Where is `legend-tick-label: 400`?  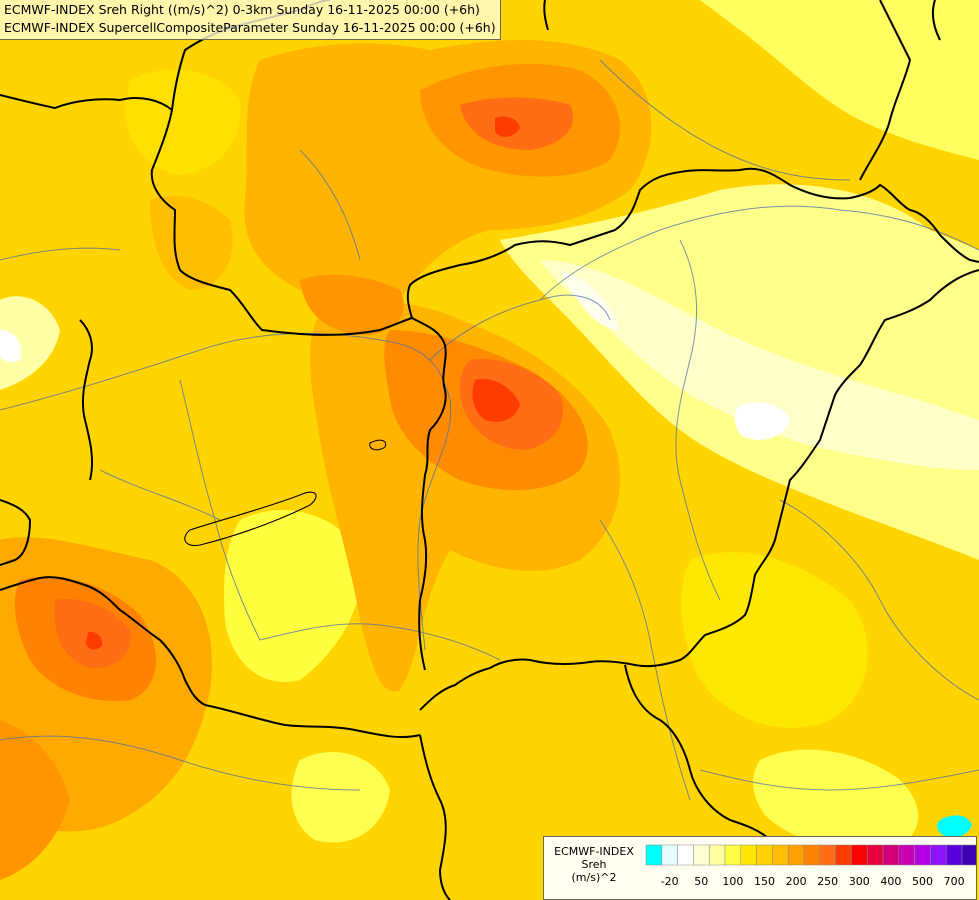 legend-tick-label: 400 is located at coordinates (890, 881).